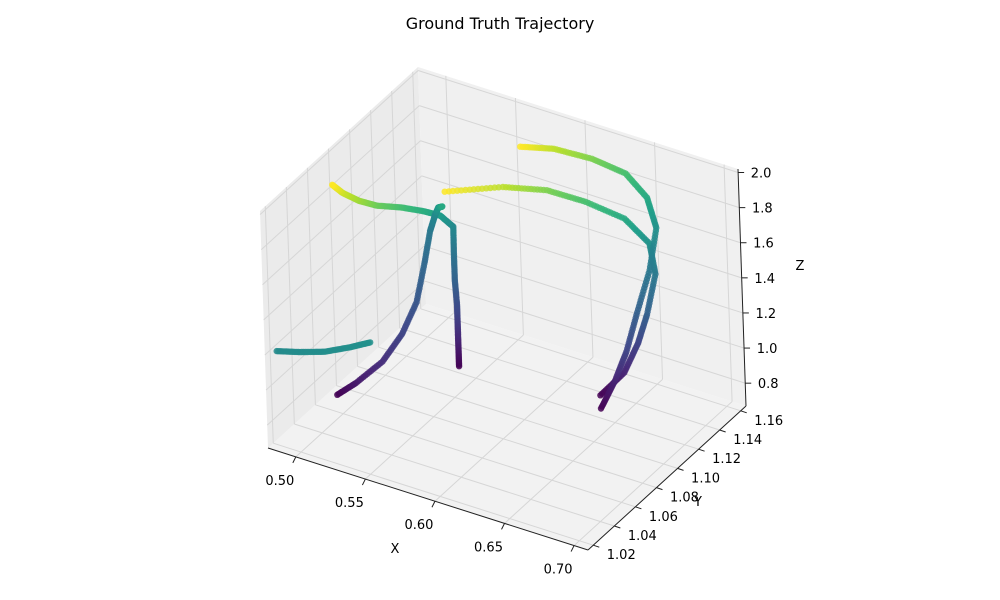 This screenshot has width=1000, height=600. Describe the element at coordinates (705, 478) in the screenshot. I see `y-tick-label: 1.10` at that location.